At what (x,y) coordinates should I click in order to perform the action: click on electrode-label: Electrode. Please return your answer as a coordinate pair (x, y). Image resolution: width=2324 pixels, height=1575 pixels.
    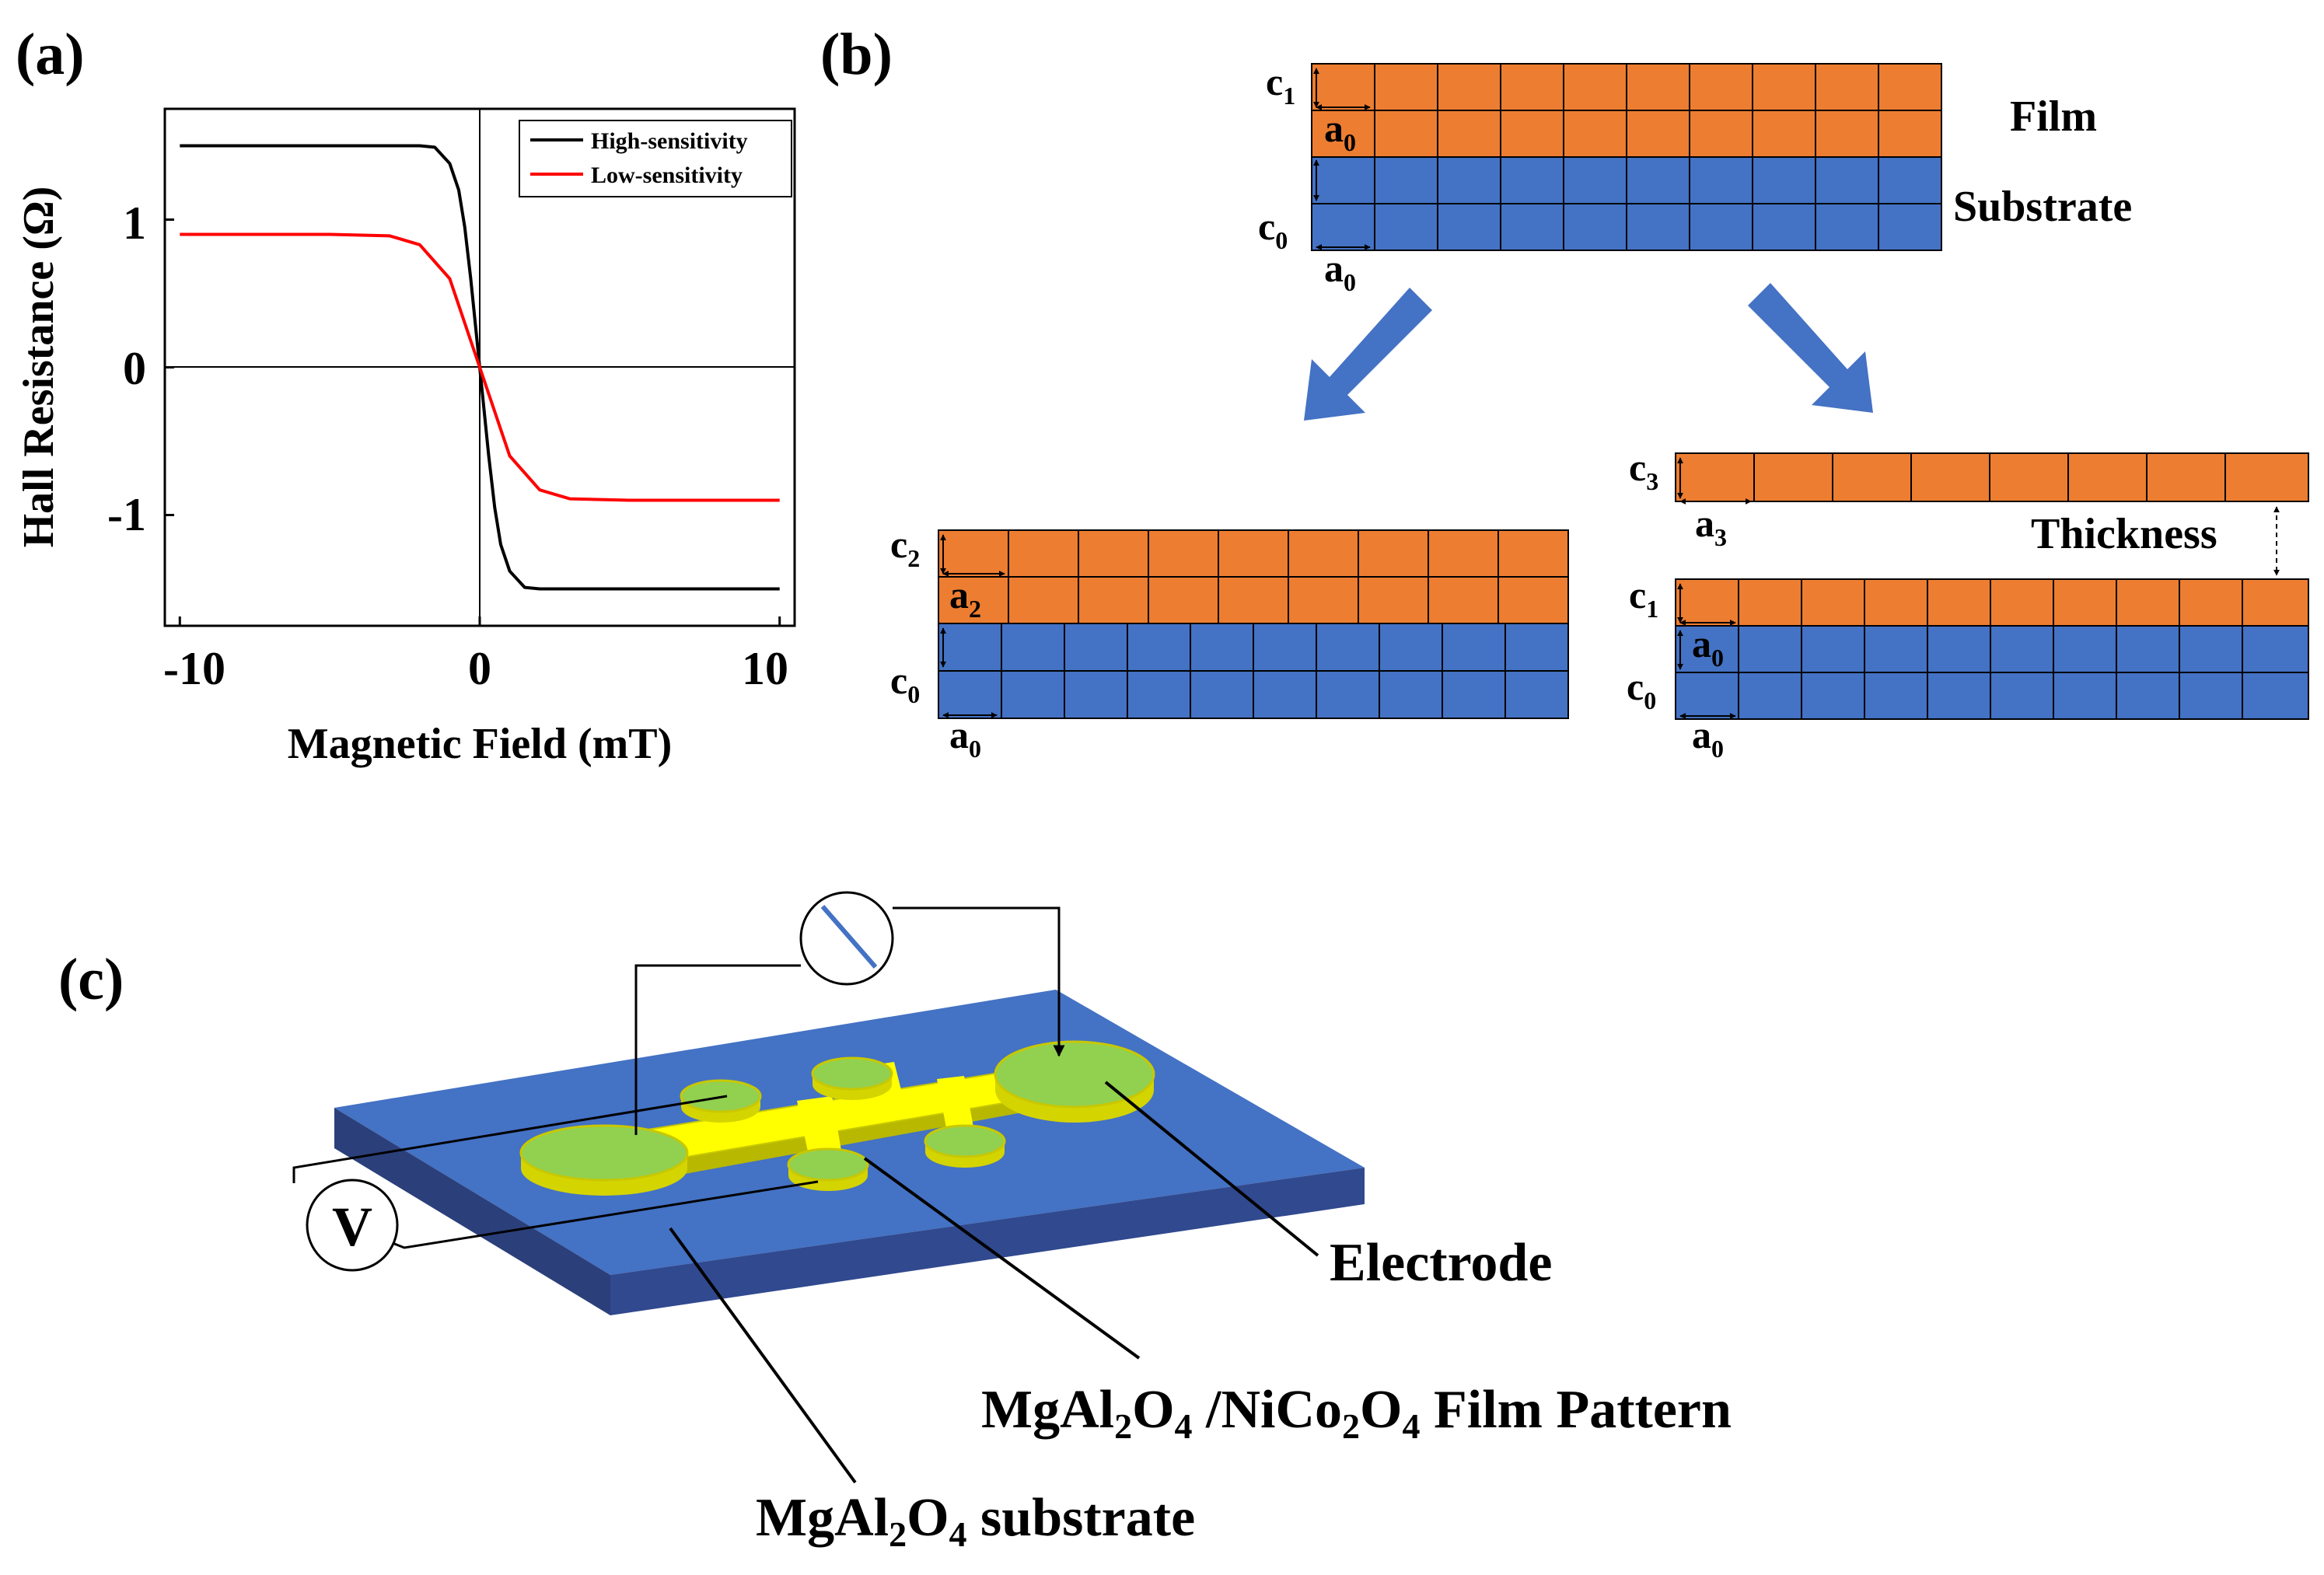
    Looking at the image, I should click on (1441, 1263).